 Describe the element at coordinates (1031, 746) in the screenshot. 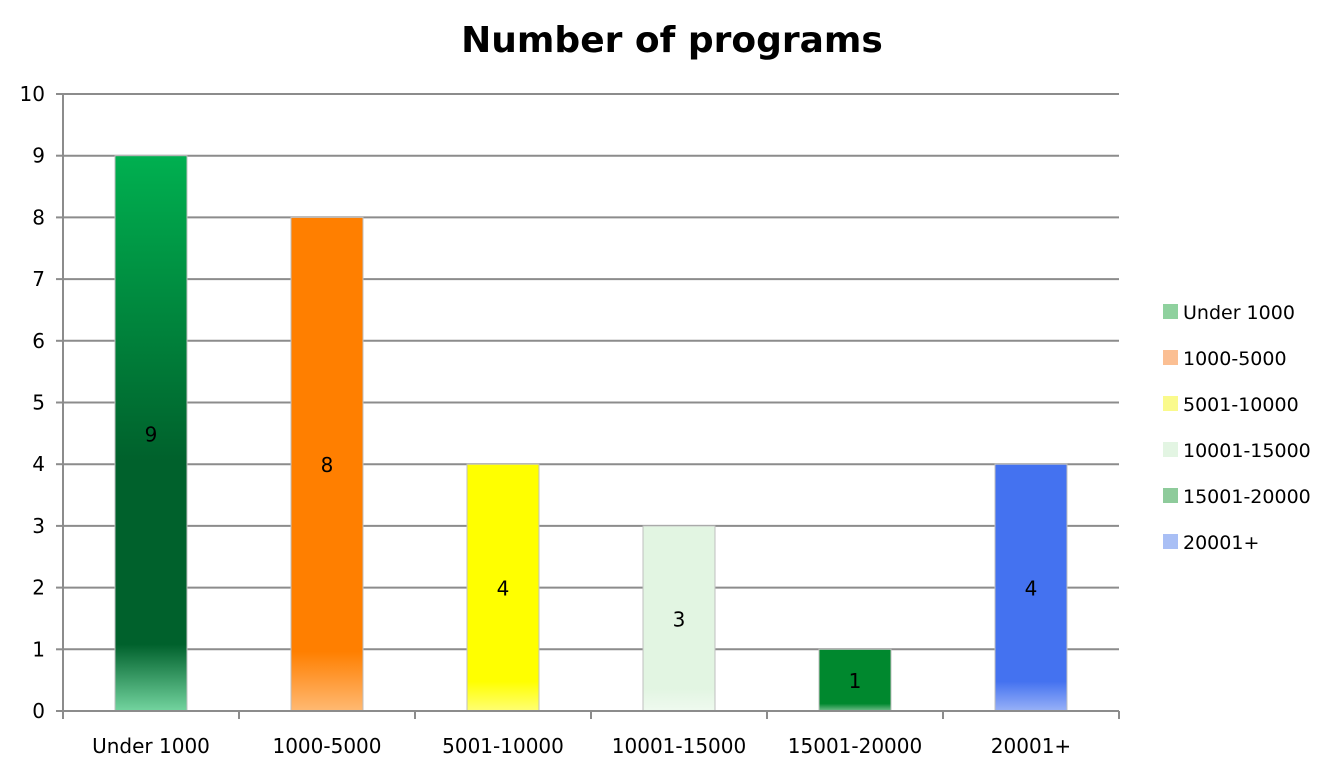

I see `x-tick-label: 20001+` at that location.